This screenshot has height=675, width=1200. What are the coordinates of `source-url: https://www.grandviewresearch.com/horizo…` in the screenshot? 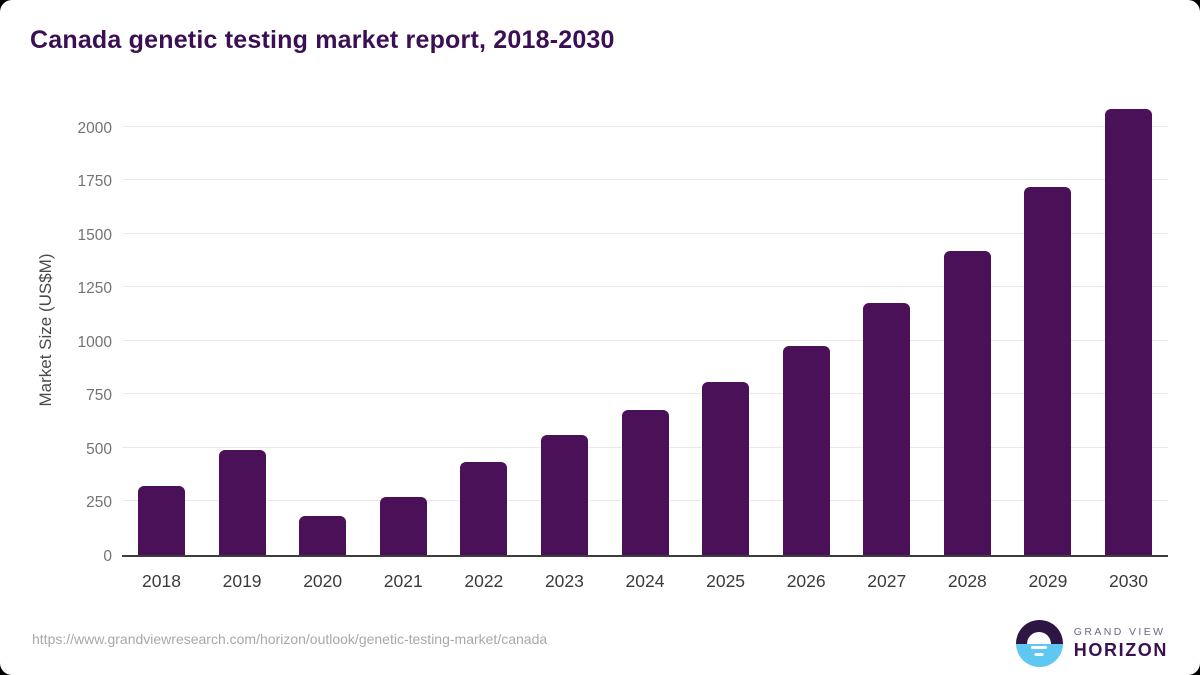 It's located at (290, 639).